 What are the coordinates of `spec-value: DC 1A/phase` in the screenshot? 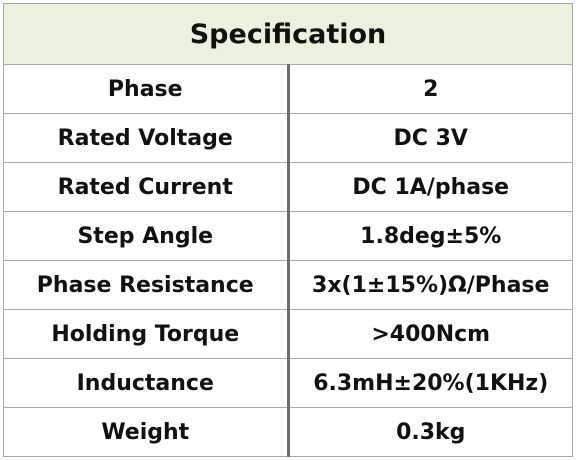 It's located at (430, 187).